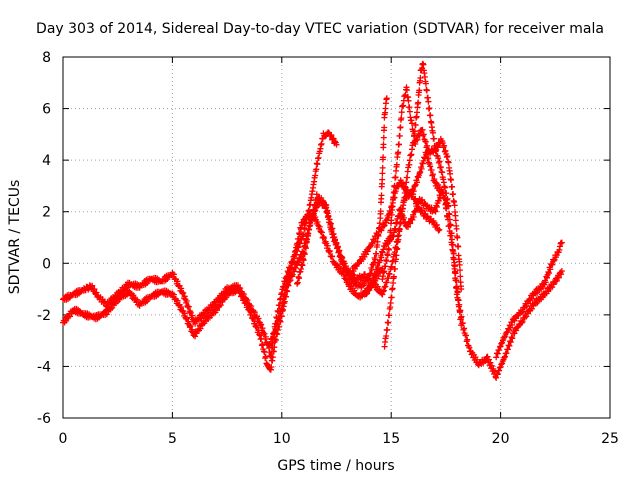 The width and height of the screenshot is (640, 480). What do you see at coordinates (46, 110) in the screenshot?
I see `y-tick-label: 6` at bounding box center [46, 110].